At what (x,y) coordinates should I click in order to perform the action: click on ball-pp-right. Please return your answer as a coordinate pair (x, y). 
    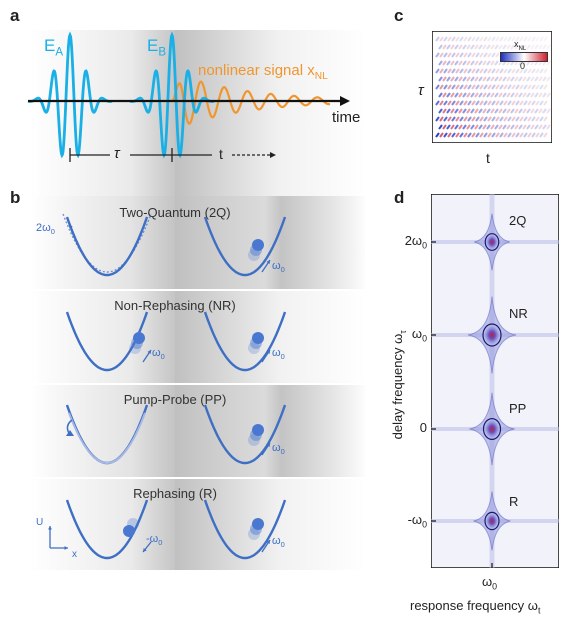
    Looking at the image, I should click on (258, 430).